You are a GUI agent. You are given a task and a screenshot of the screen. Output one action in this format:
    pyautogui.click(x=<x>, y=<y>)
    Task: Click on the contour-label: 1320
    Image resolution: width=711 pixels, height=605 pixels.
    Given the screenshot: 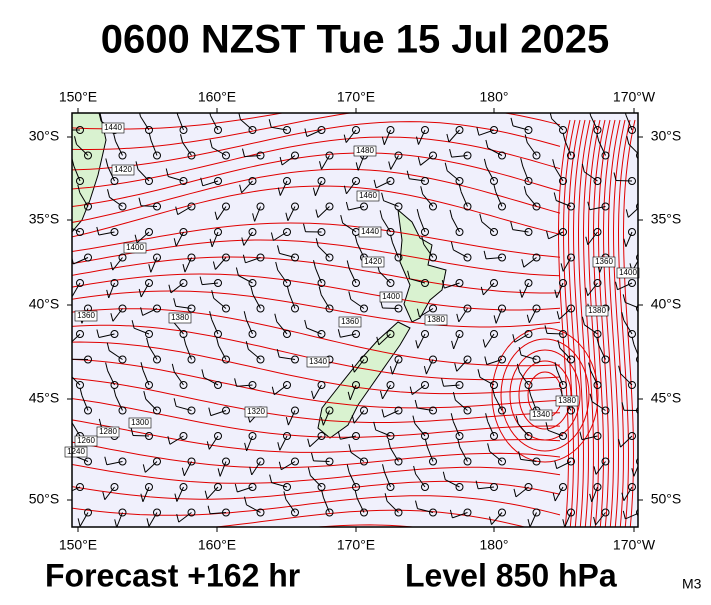 What is the action you would take?
    pyautogui.click(x=256, y=411)
    